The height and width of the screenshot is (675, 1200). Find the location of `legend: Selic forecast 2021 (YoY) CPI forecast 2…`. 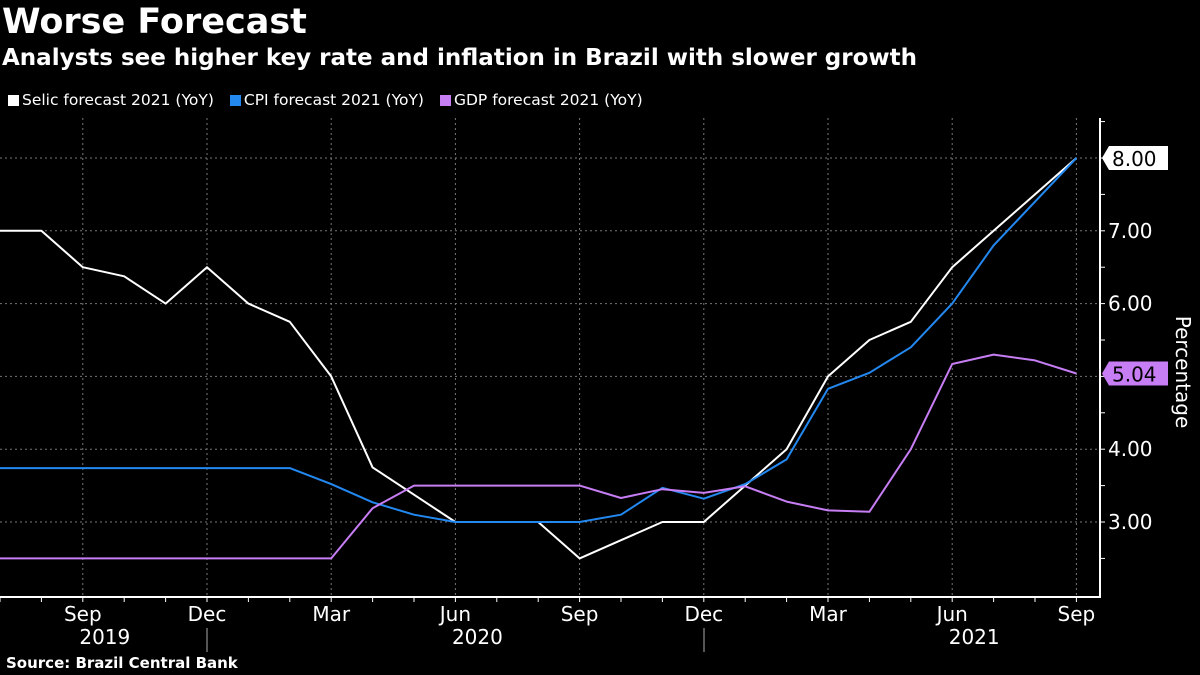

legend: Selic forecast 2021 (YoY) CPI forecast 2… is located at coordinates (325, 100).